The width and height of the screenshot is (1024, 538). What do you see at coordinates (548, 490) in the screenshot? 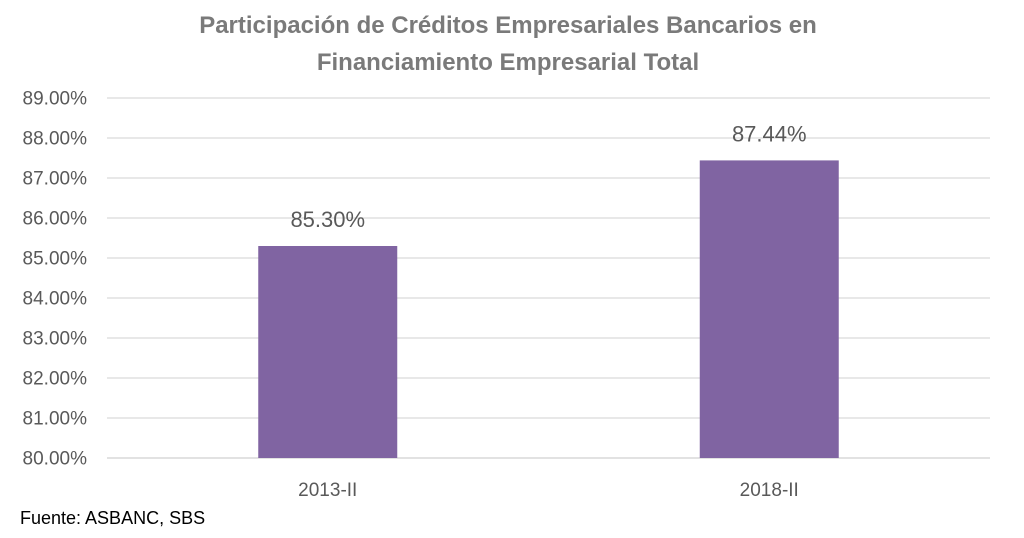
I see `x-axis-category-labels: 2013-II 2018-II` at bounding box center [548, 490].